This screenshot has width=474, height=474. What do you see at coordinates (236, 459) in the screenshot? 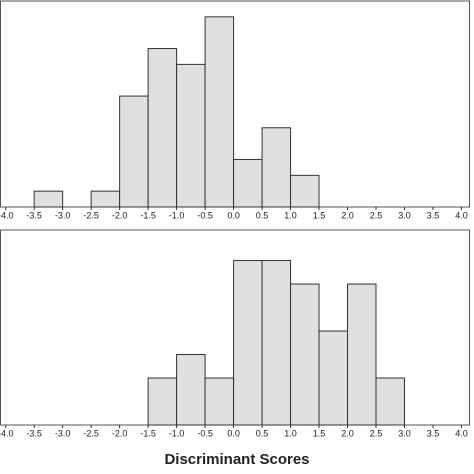
I see `x-axis-label: Discriminant Scores` at bounding box center [236, 459].